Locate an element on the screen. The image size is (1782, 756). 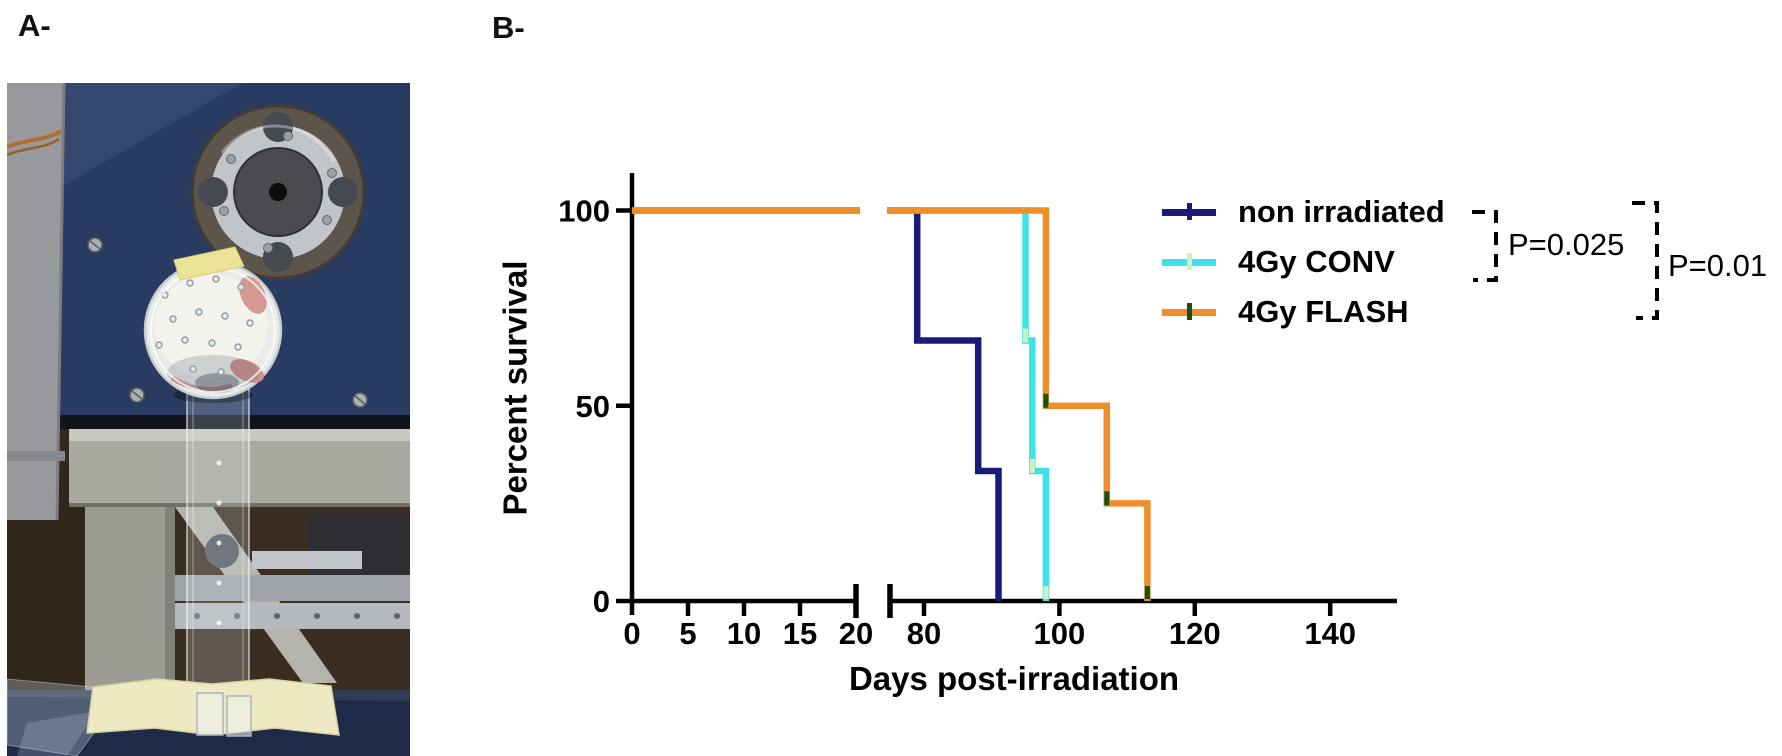
x-axis-title: Days post-irradiation is located at coordinates (1014, 678).